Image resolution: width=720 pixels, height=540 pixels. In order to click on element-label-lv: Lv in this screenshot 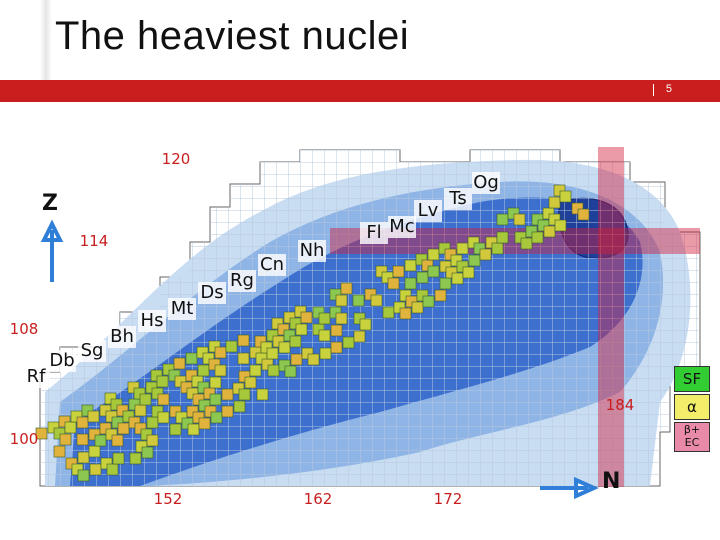, I will do `click(428, 210)`.